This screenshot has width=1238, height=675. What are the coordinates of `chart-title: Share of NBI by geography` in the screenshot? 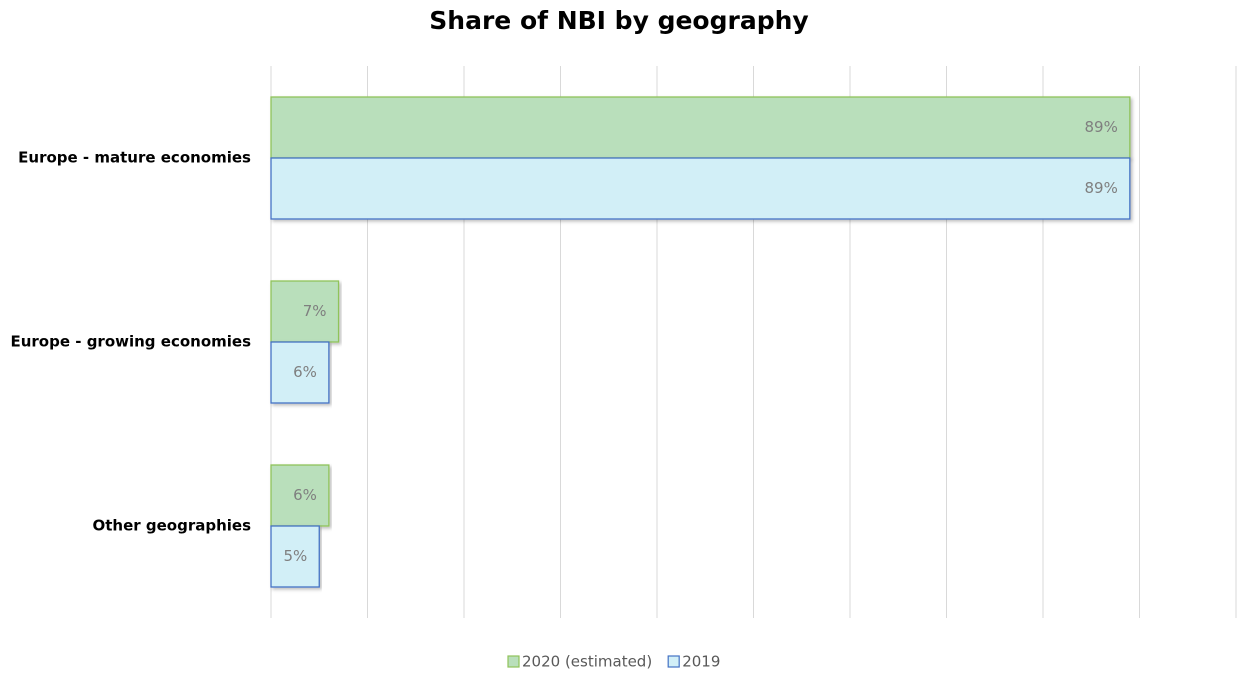 It's located at (618, 20).